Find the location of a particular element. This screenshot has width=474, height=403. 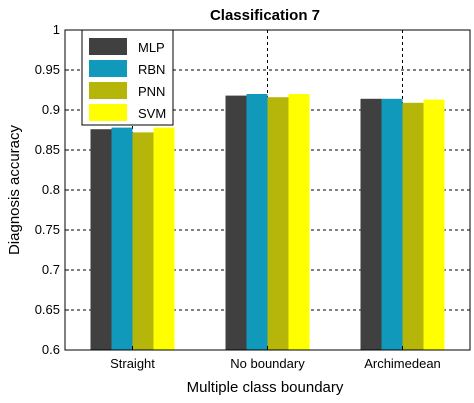

legend-label: PNN is located at coordinates (151, 91).